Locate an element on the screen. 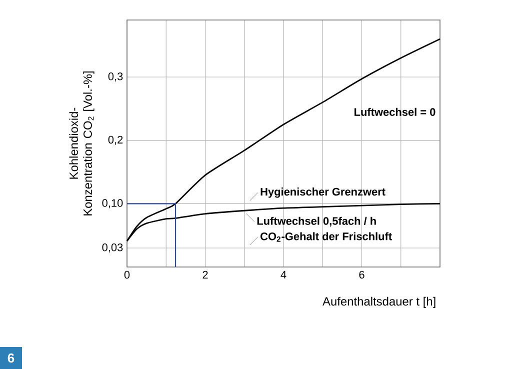 The width and height of the screenshot is (506, 369). y-tick-label: 0,3 is located at coordinates (115, 77).